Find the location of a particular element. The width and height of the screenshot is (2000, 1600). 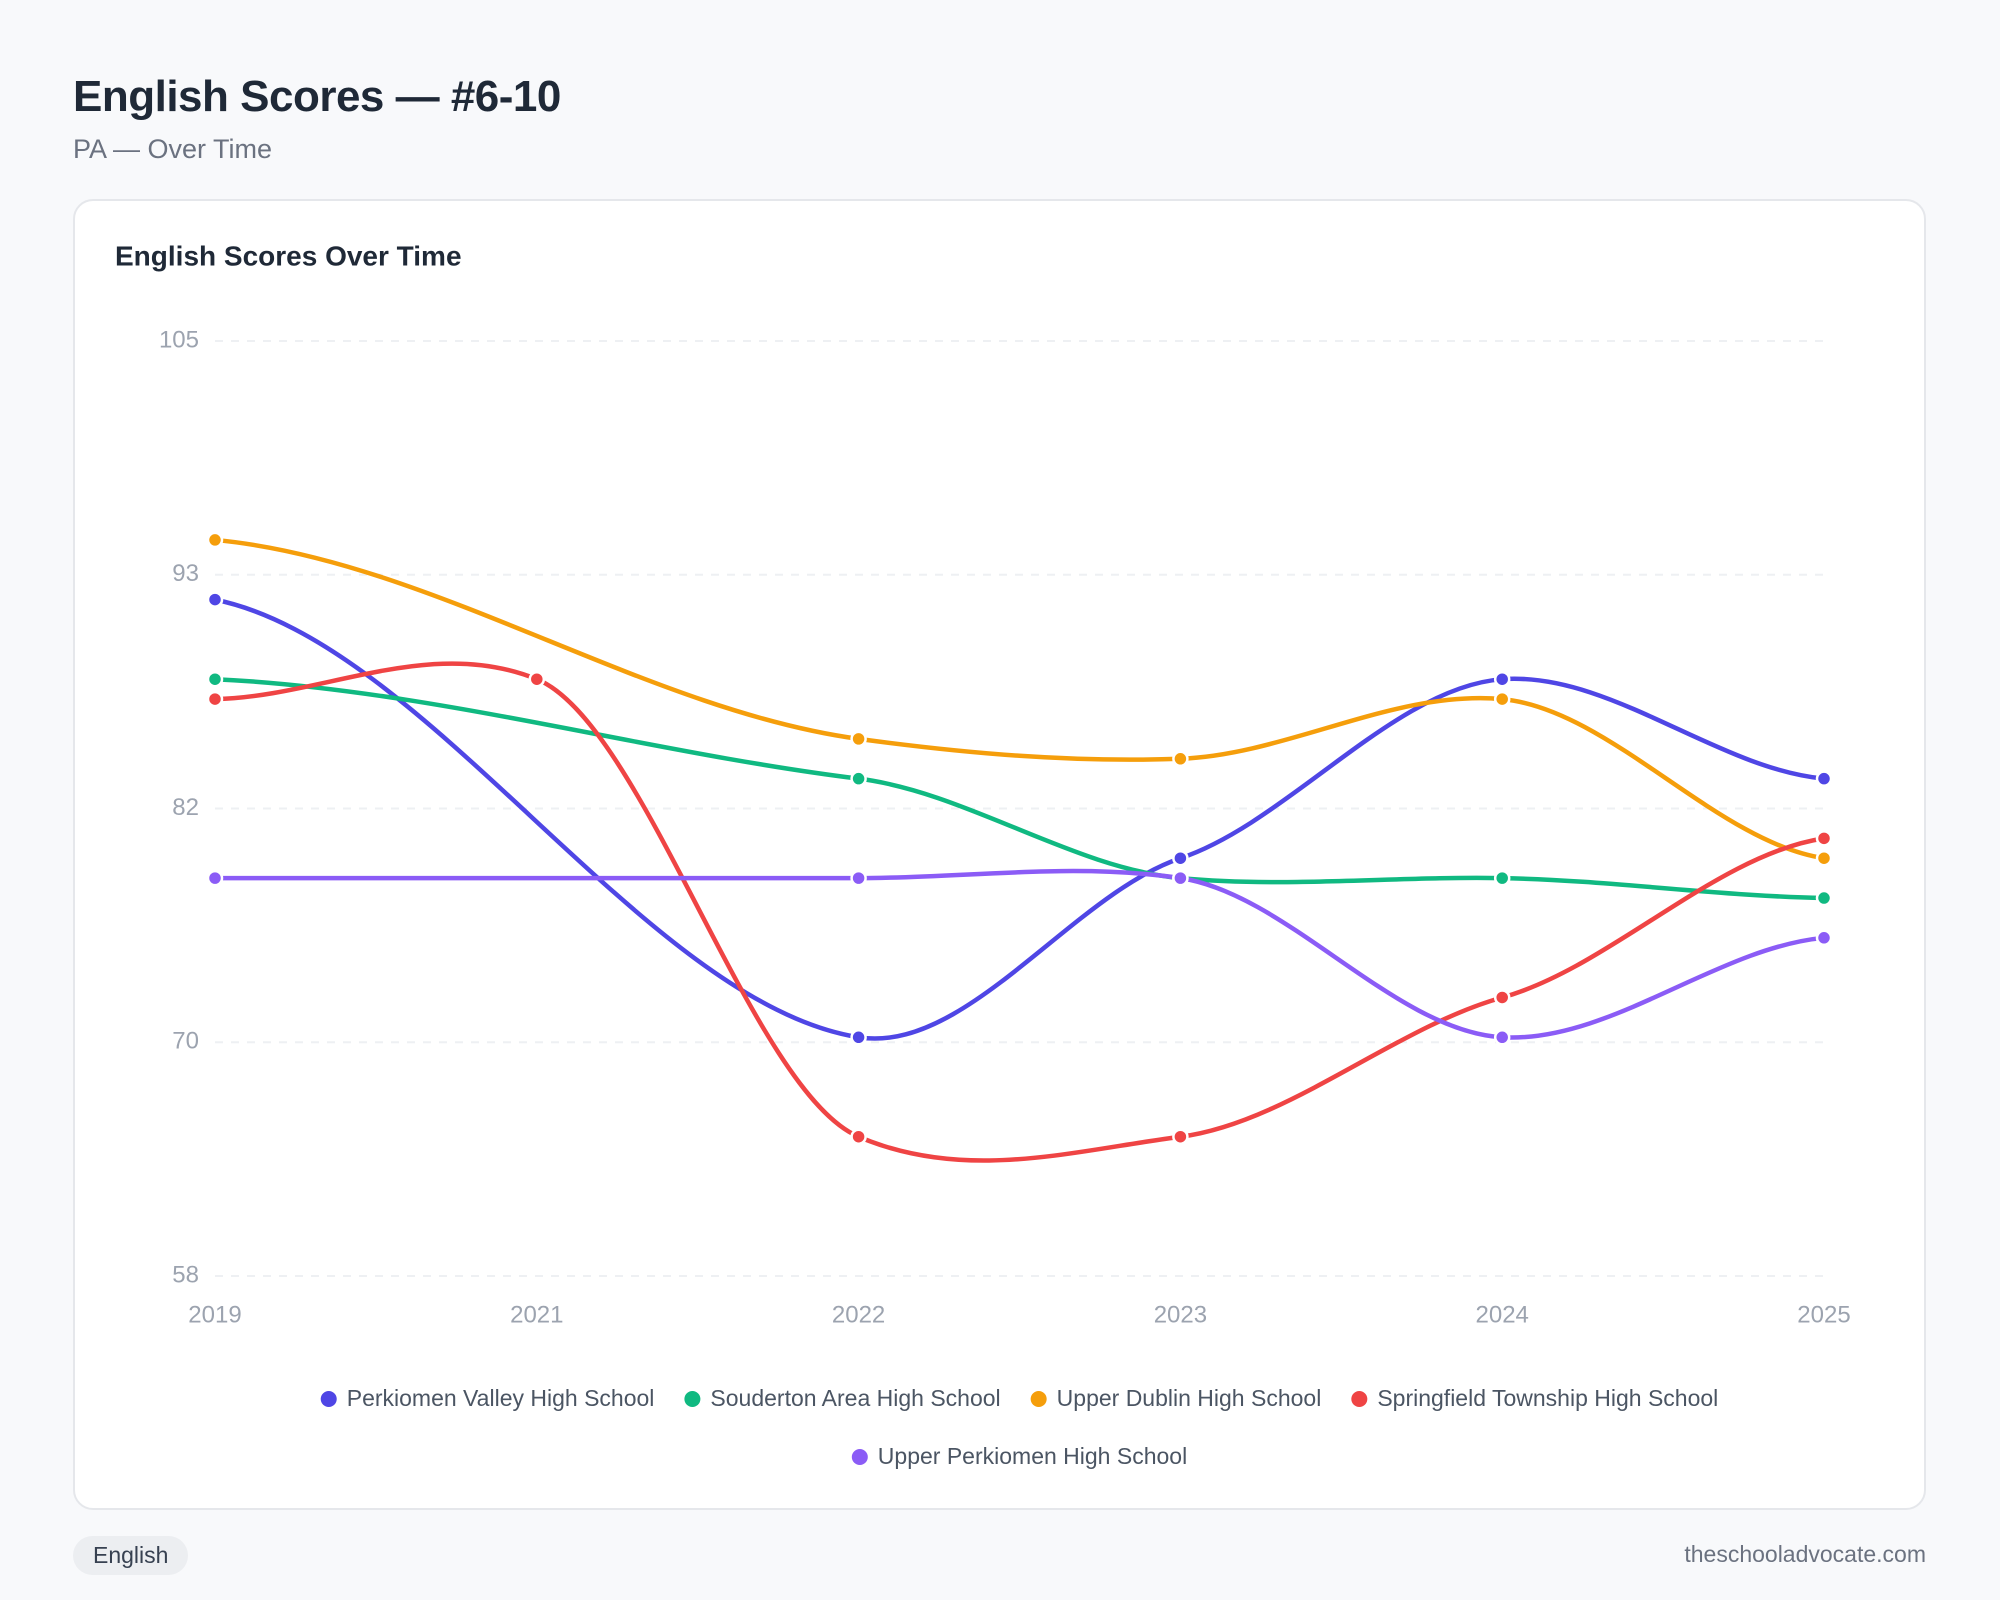

y-tick-label: 58 is located at coordinates (185, 1274).